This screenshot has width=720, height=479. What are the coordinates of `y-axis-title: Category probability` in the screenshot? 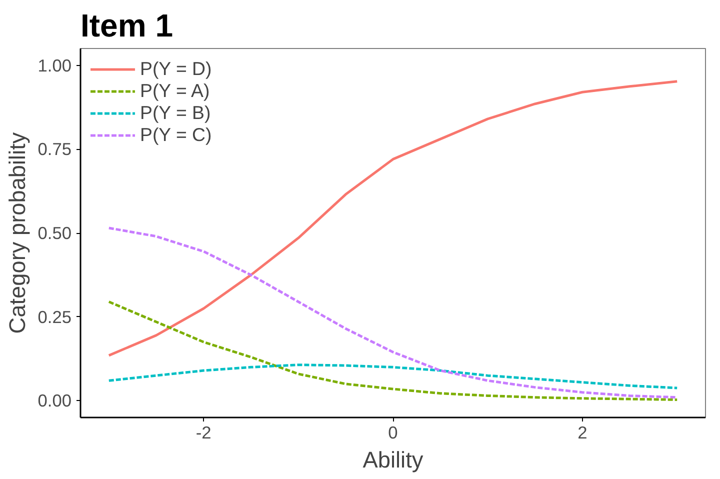 It's located at (17, 233).